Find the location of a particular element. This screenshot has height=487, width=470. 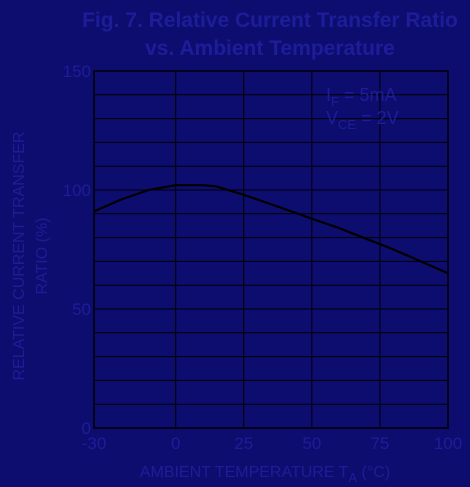

y-tick-label: 150 is located at coordinates (77, 71).